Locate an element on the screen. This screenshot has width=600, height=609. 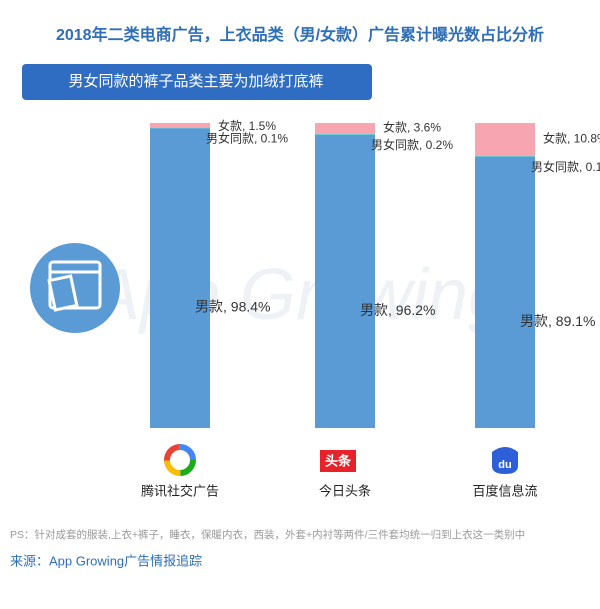
value-label: 男款, 89.1% is located at coordinates (557, 321).